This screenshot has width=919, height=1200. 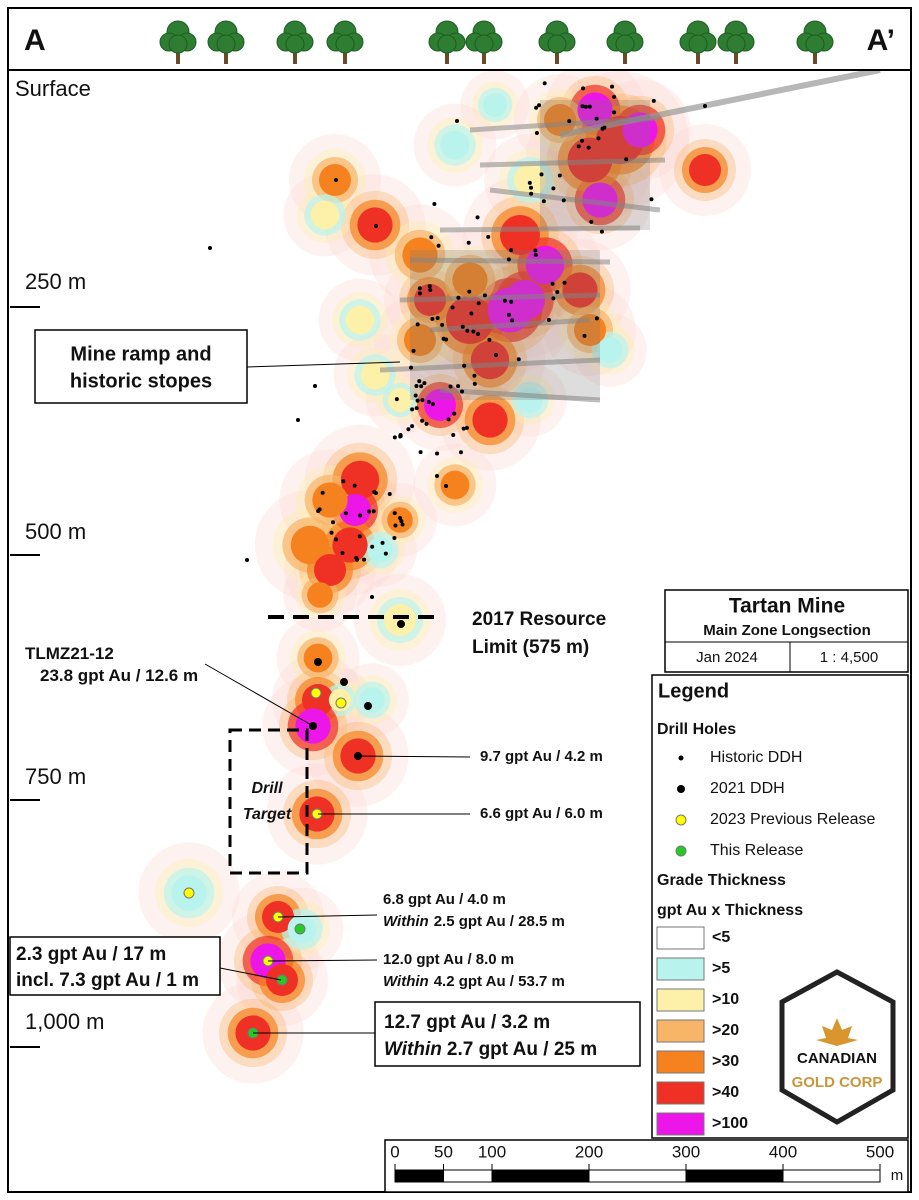 I want to click on intercept-value: 23.8 gpt Au / 12.6 m, so click(x=119, y=675).